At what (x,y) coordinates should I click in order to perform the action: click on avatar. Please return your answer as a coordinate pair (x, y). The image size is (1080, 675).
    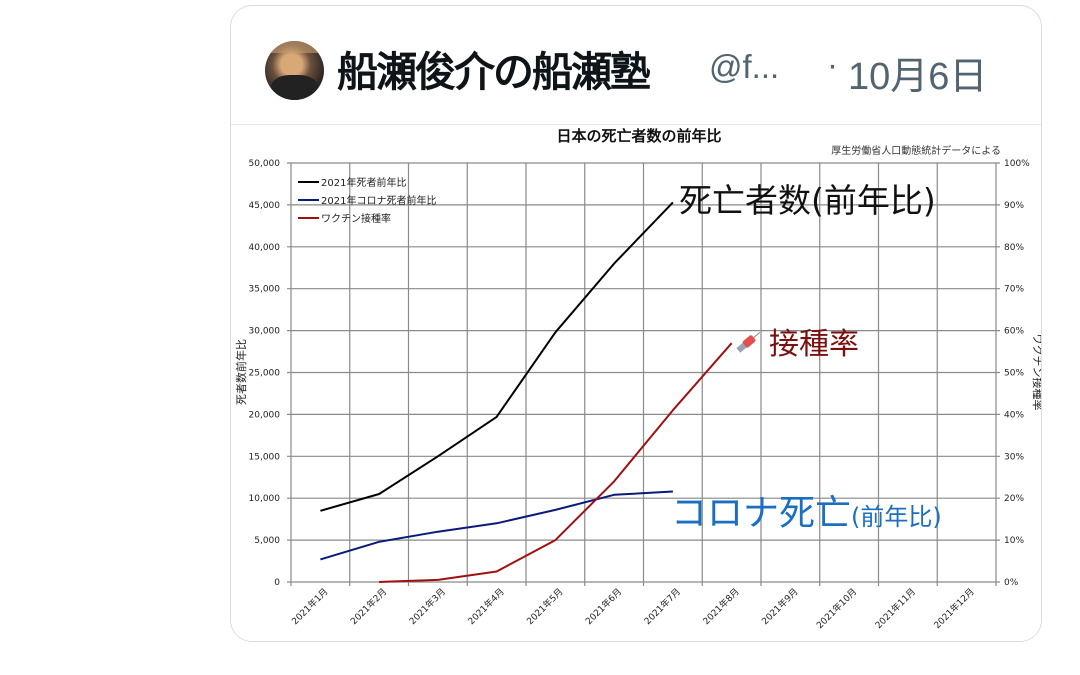
    Looking at the image, I should click on (294, 70).